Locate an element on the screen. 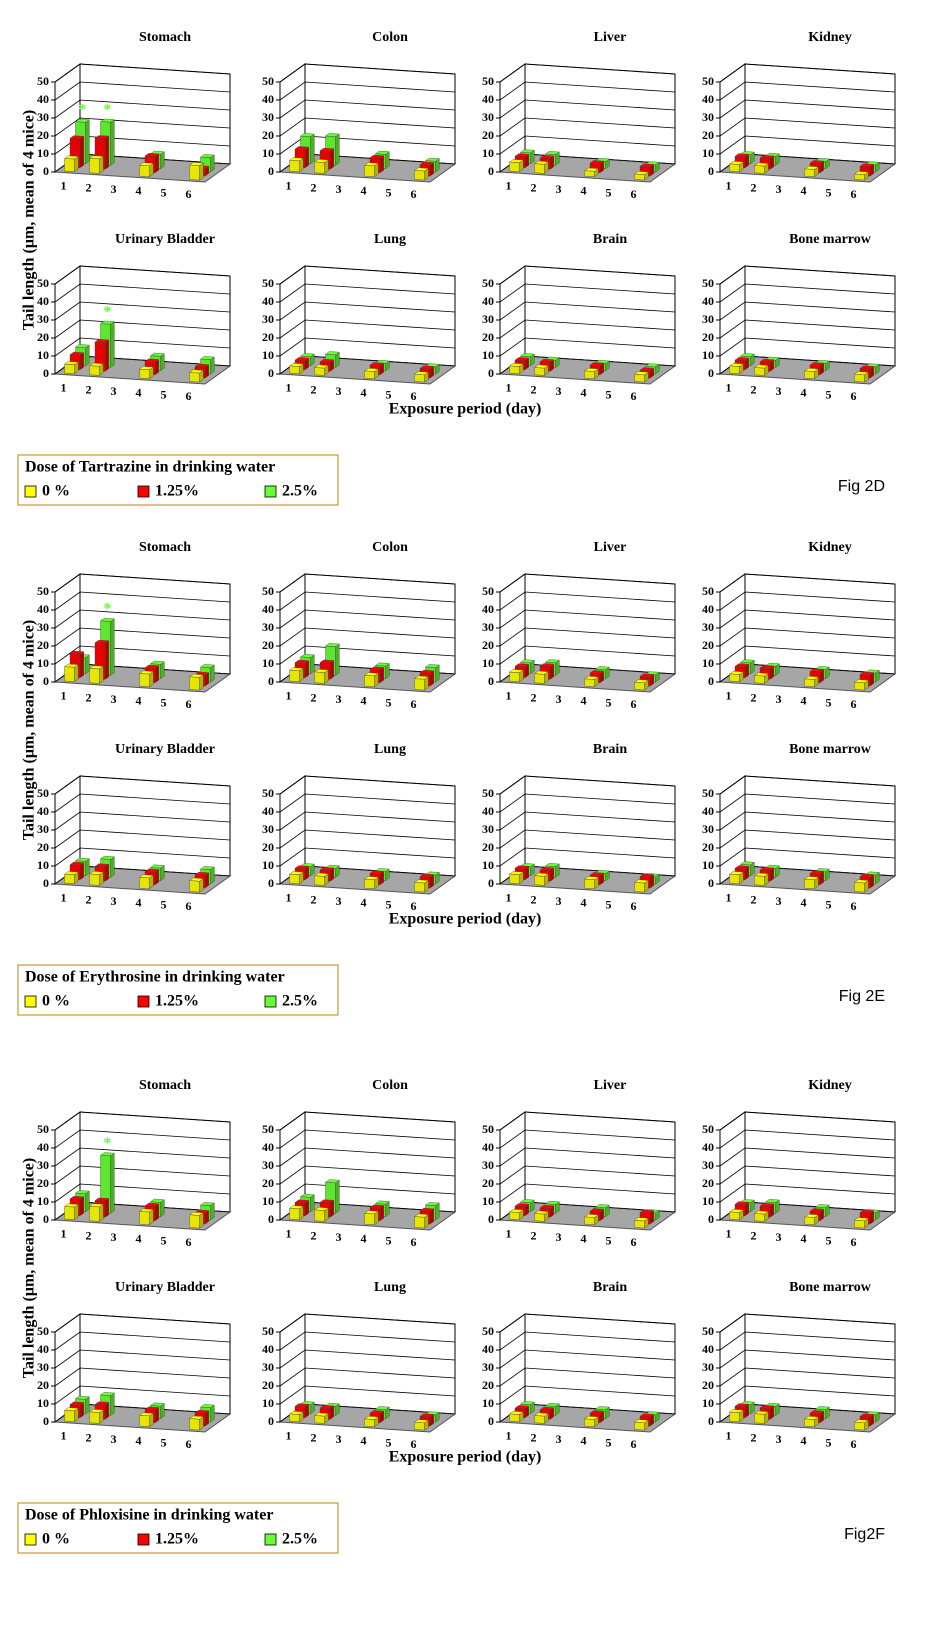 This screenshot has width=940, height=1641. chart-title: Stomach is located at coordinates (165, 1085).